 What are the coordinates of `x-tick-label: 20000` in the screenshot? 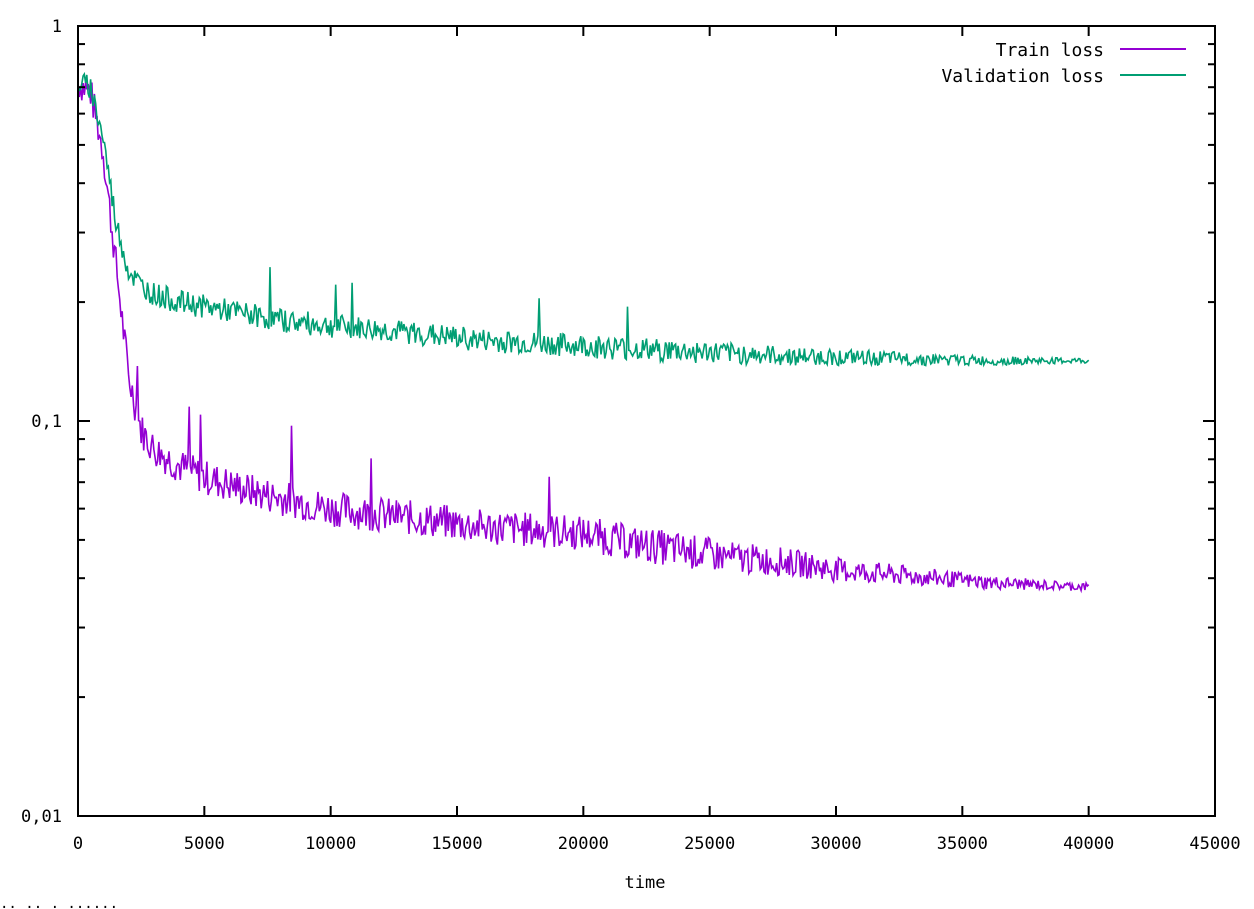 It's located at (583, 844).